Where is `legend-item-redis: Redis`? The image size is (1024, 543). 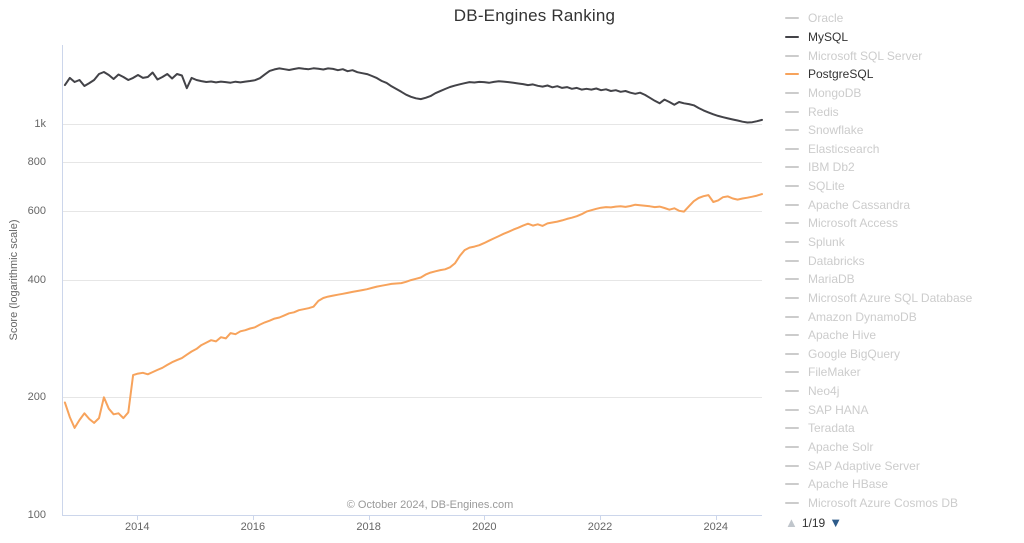 legend-item-redis: Redis is located at coordinates (902, 111).